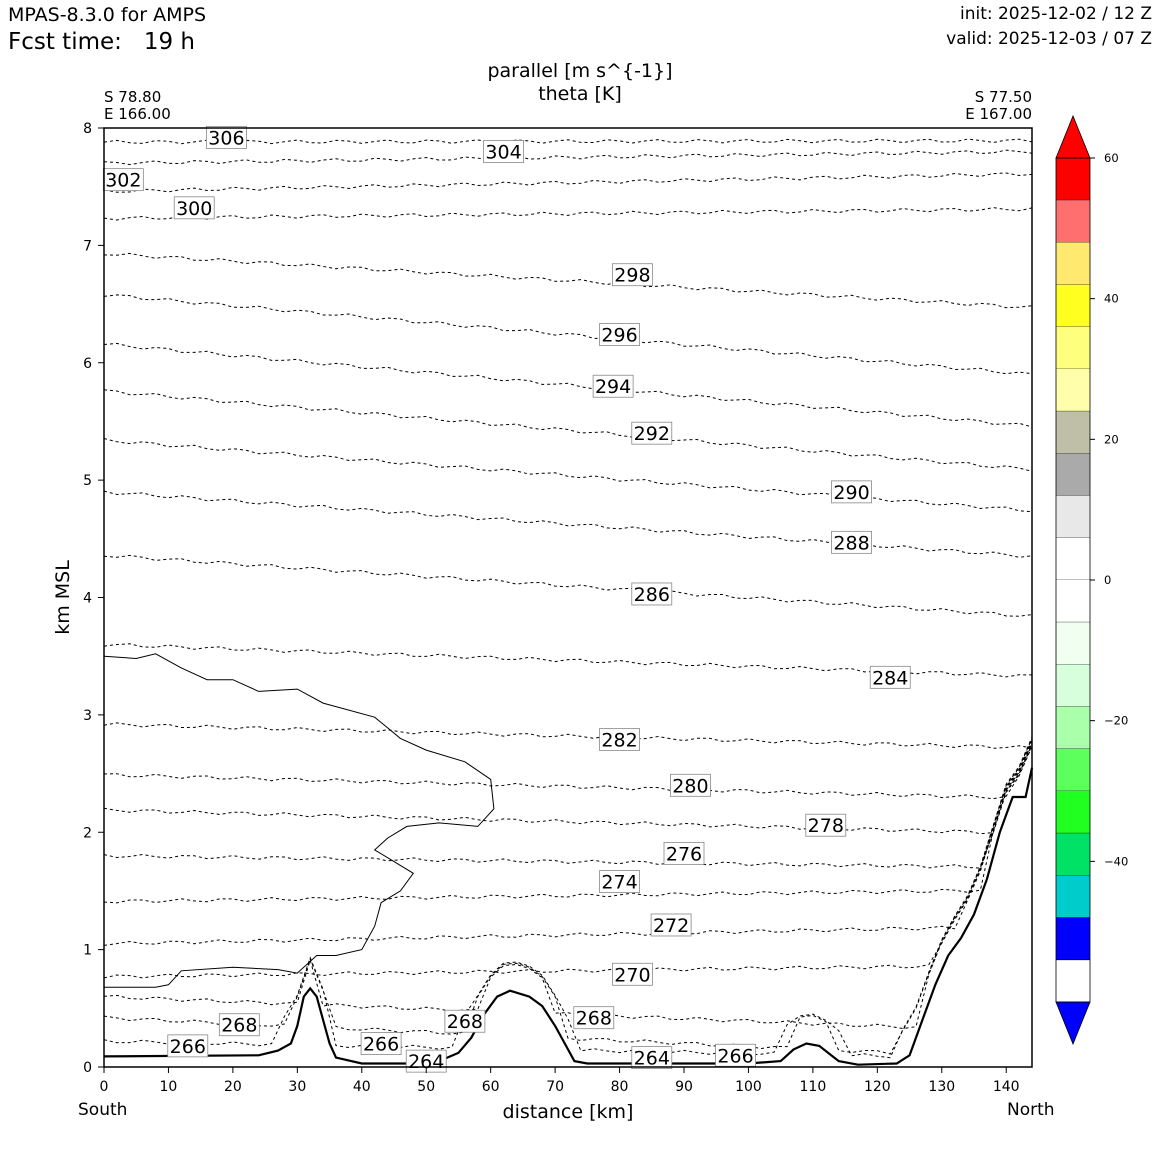  I want to click on colorbar-tick: 60, so click(1104, 158).